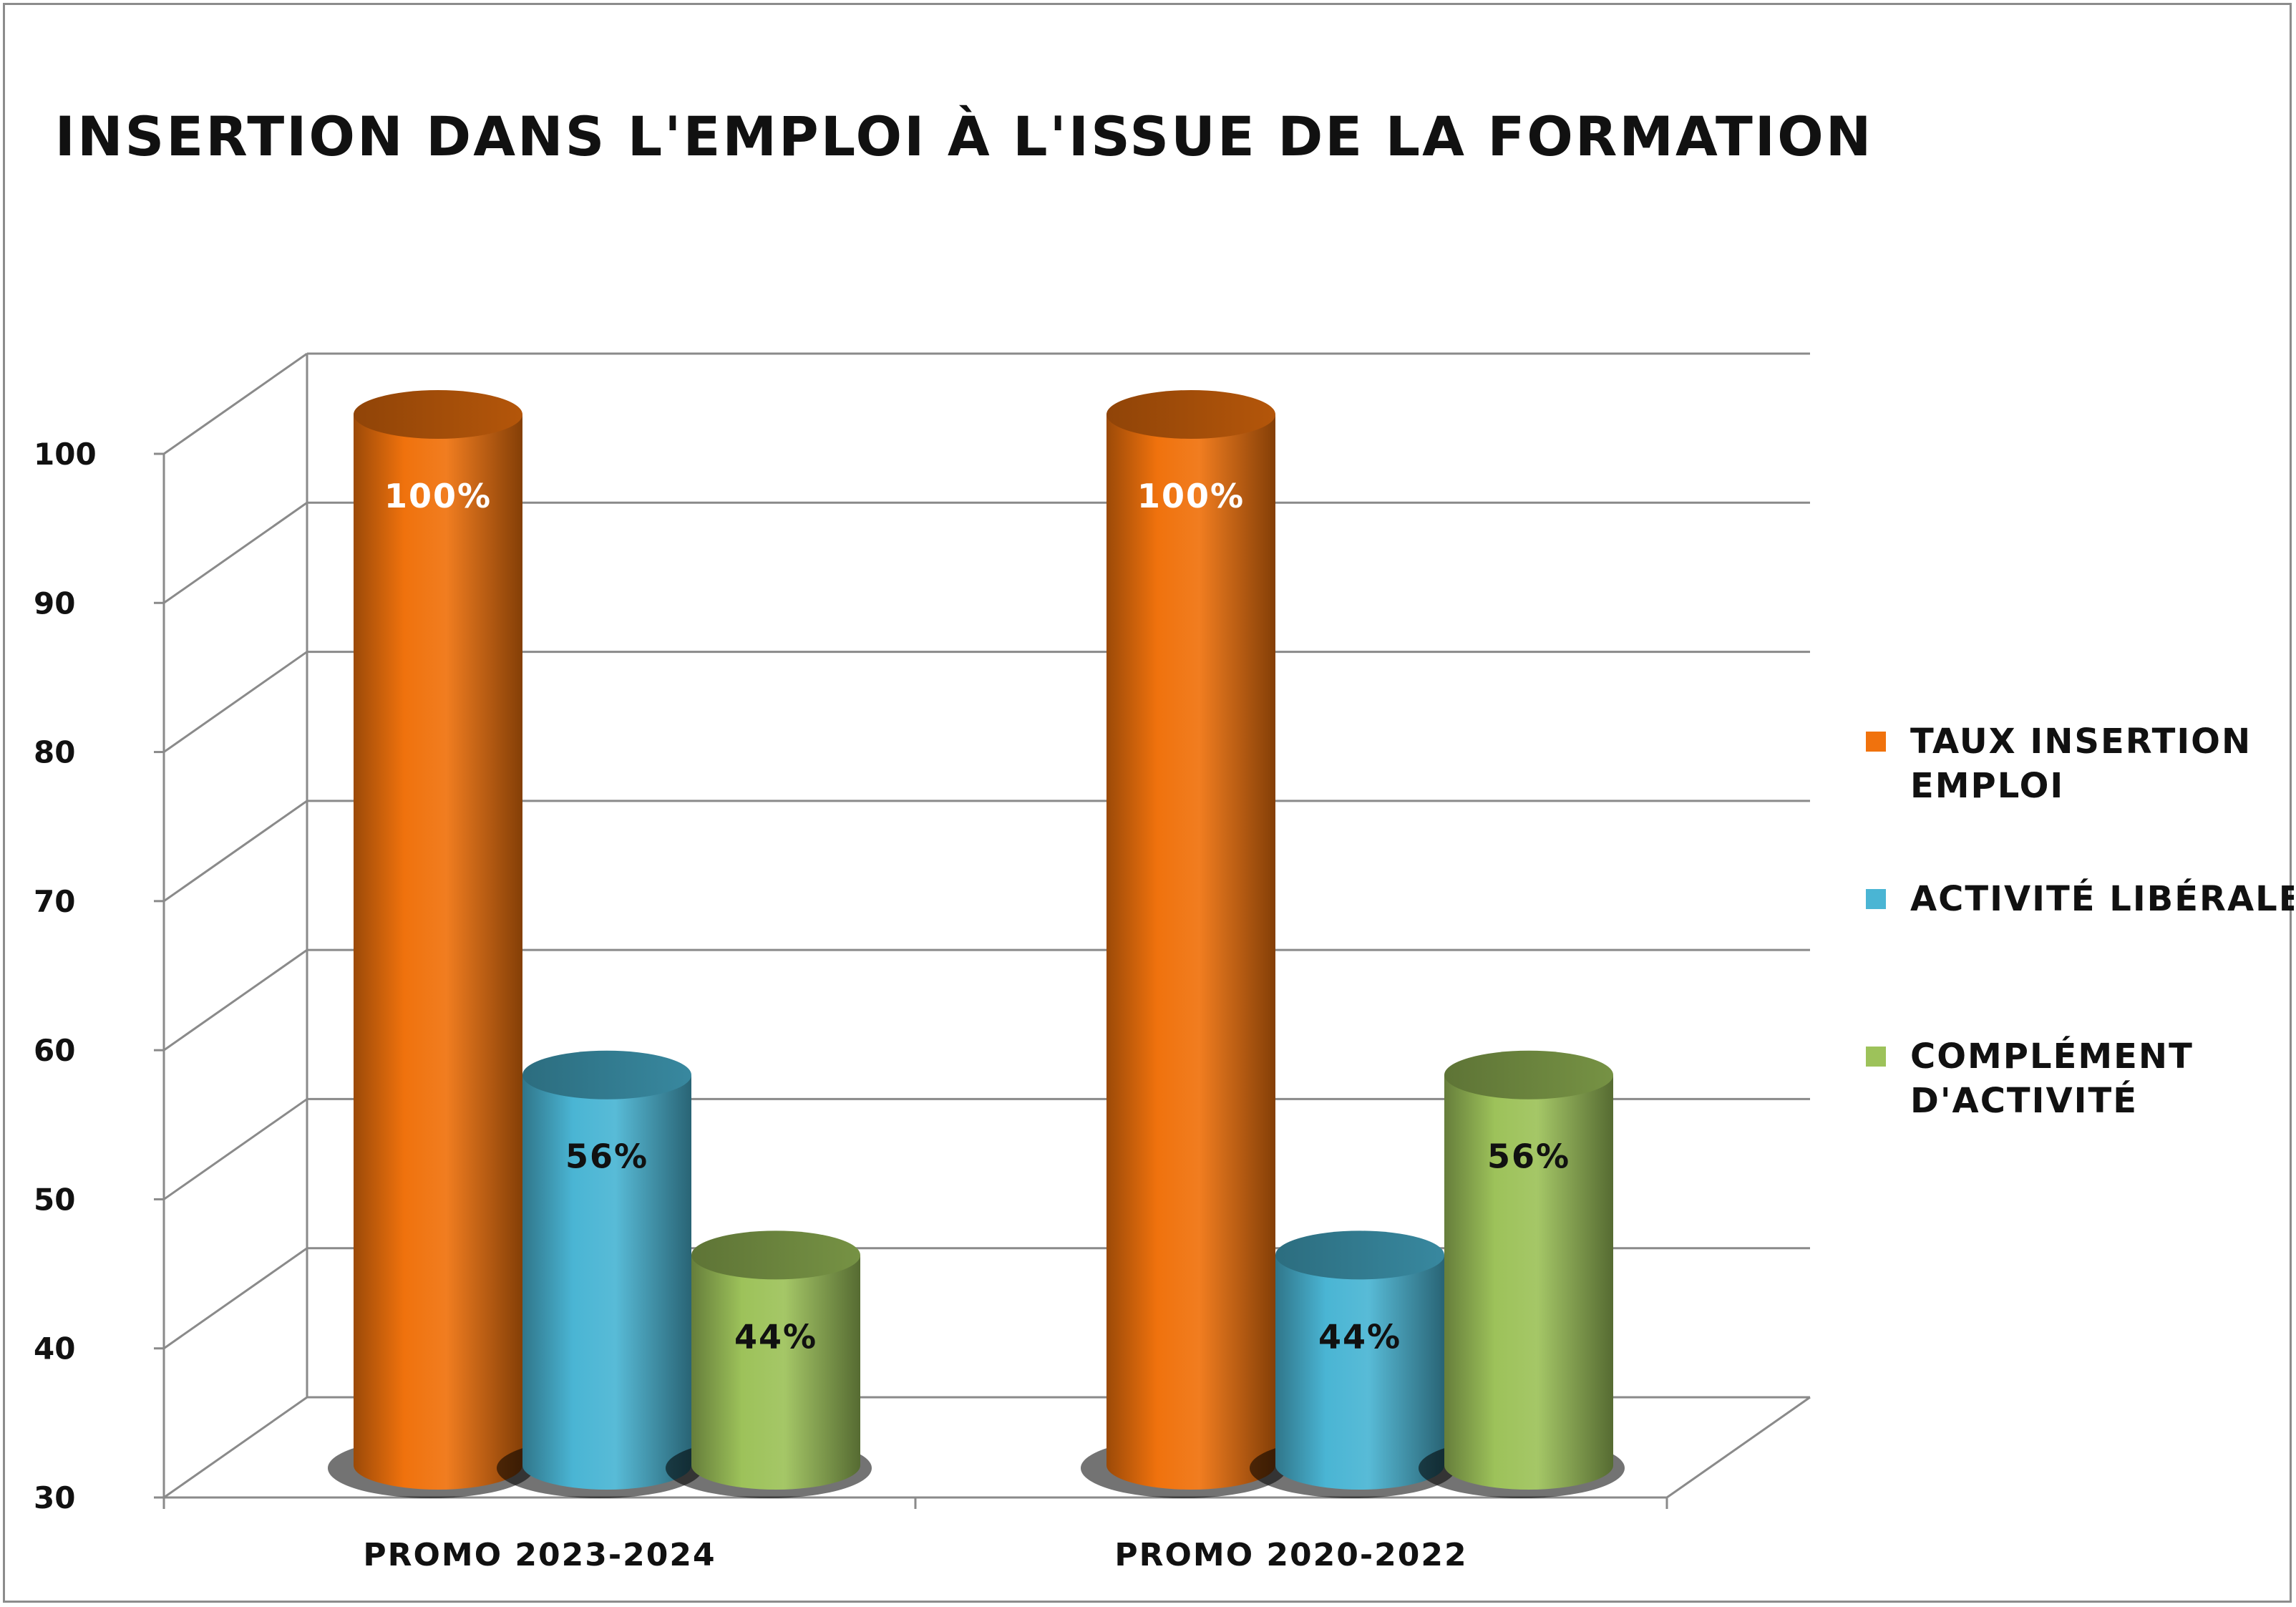 The height and width of the screenshot is (1607, 2296). Describe the element at coordinates (1291, 1555) in the screenshot. I see `x-category-label: PROMO 2020-2022` at that location.